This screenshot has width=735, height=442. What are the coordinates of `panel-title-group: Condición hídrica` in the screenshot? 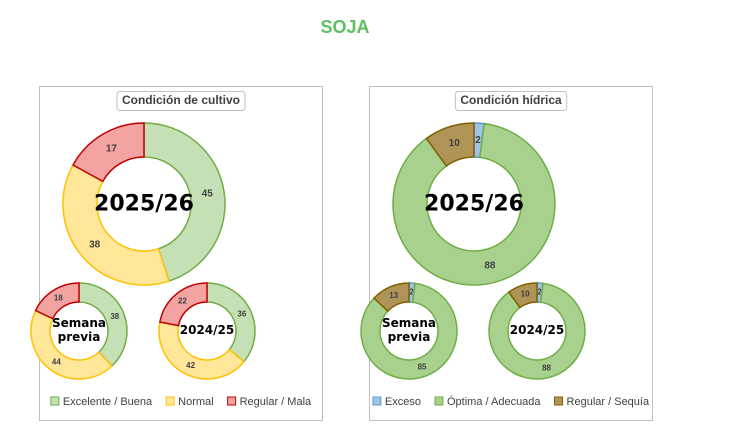 It's located at (511, 101).